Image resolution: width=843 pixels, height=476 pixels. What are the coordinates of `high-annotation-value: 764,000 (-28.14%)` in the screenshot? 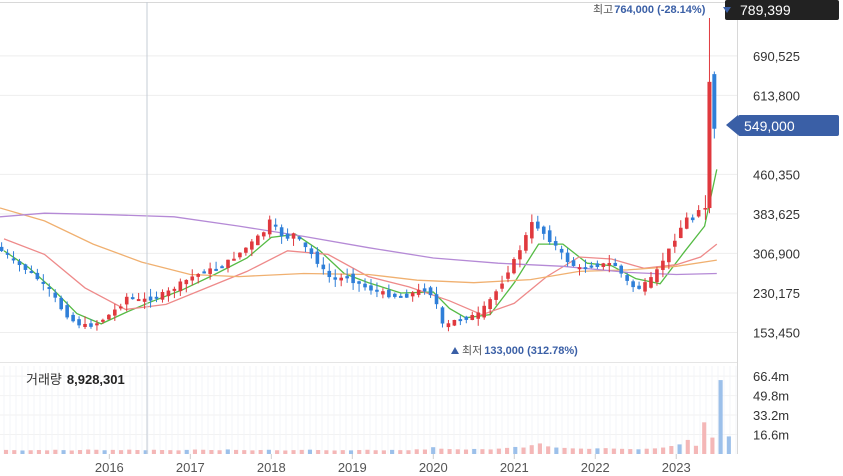 It's located at (659, 10).